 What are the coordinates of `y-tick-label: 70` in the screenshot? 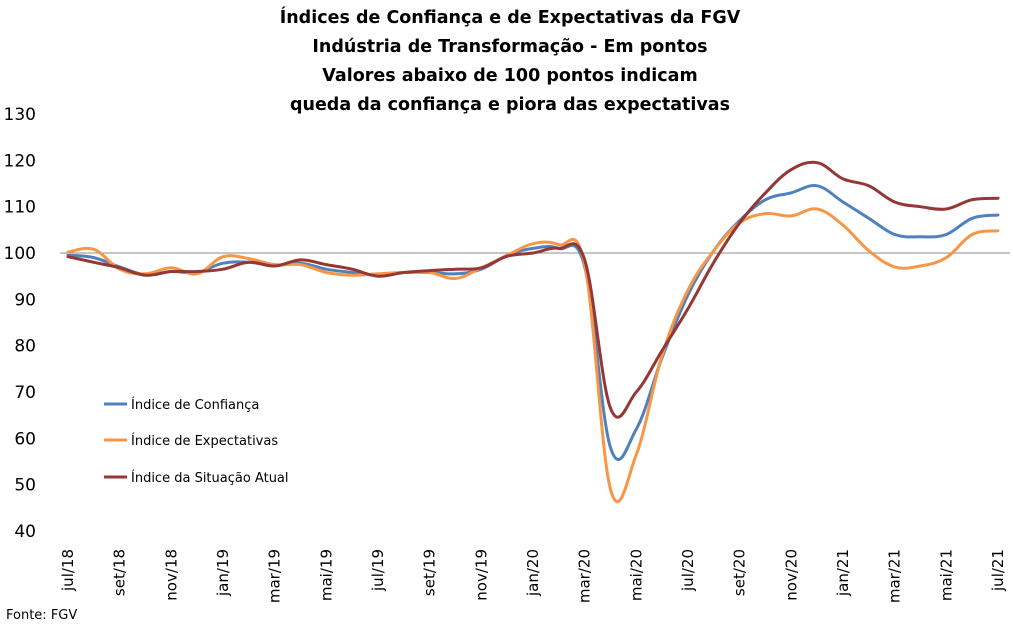 It's located at (25, 393).